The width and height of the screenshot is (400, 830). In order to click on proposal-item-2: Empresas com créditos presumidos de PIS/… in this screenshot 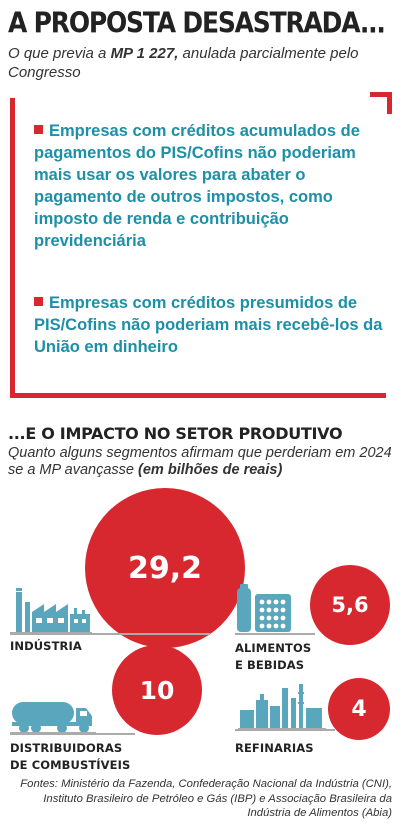, I will do `click(209, 325)`.